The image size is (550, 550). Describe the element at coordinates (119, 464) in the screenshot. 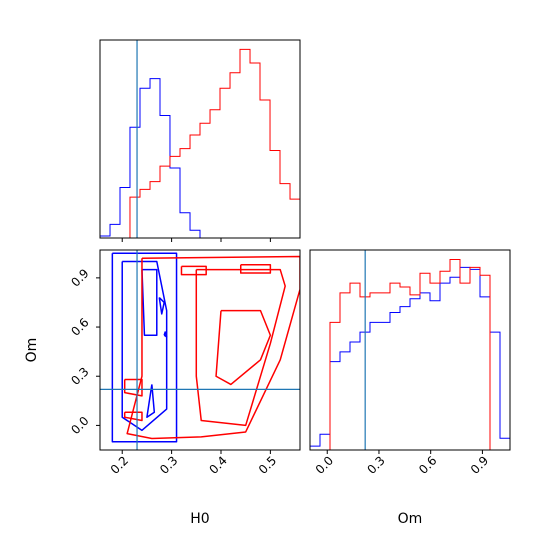

I see `contour-x-tick-label: 0.2` at that location.